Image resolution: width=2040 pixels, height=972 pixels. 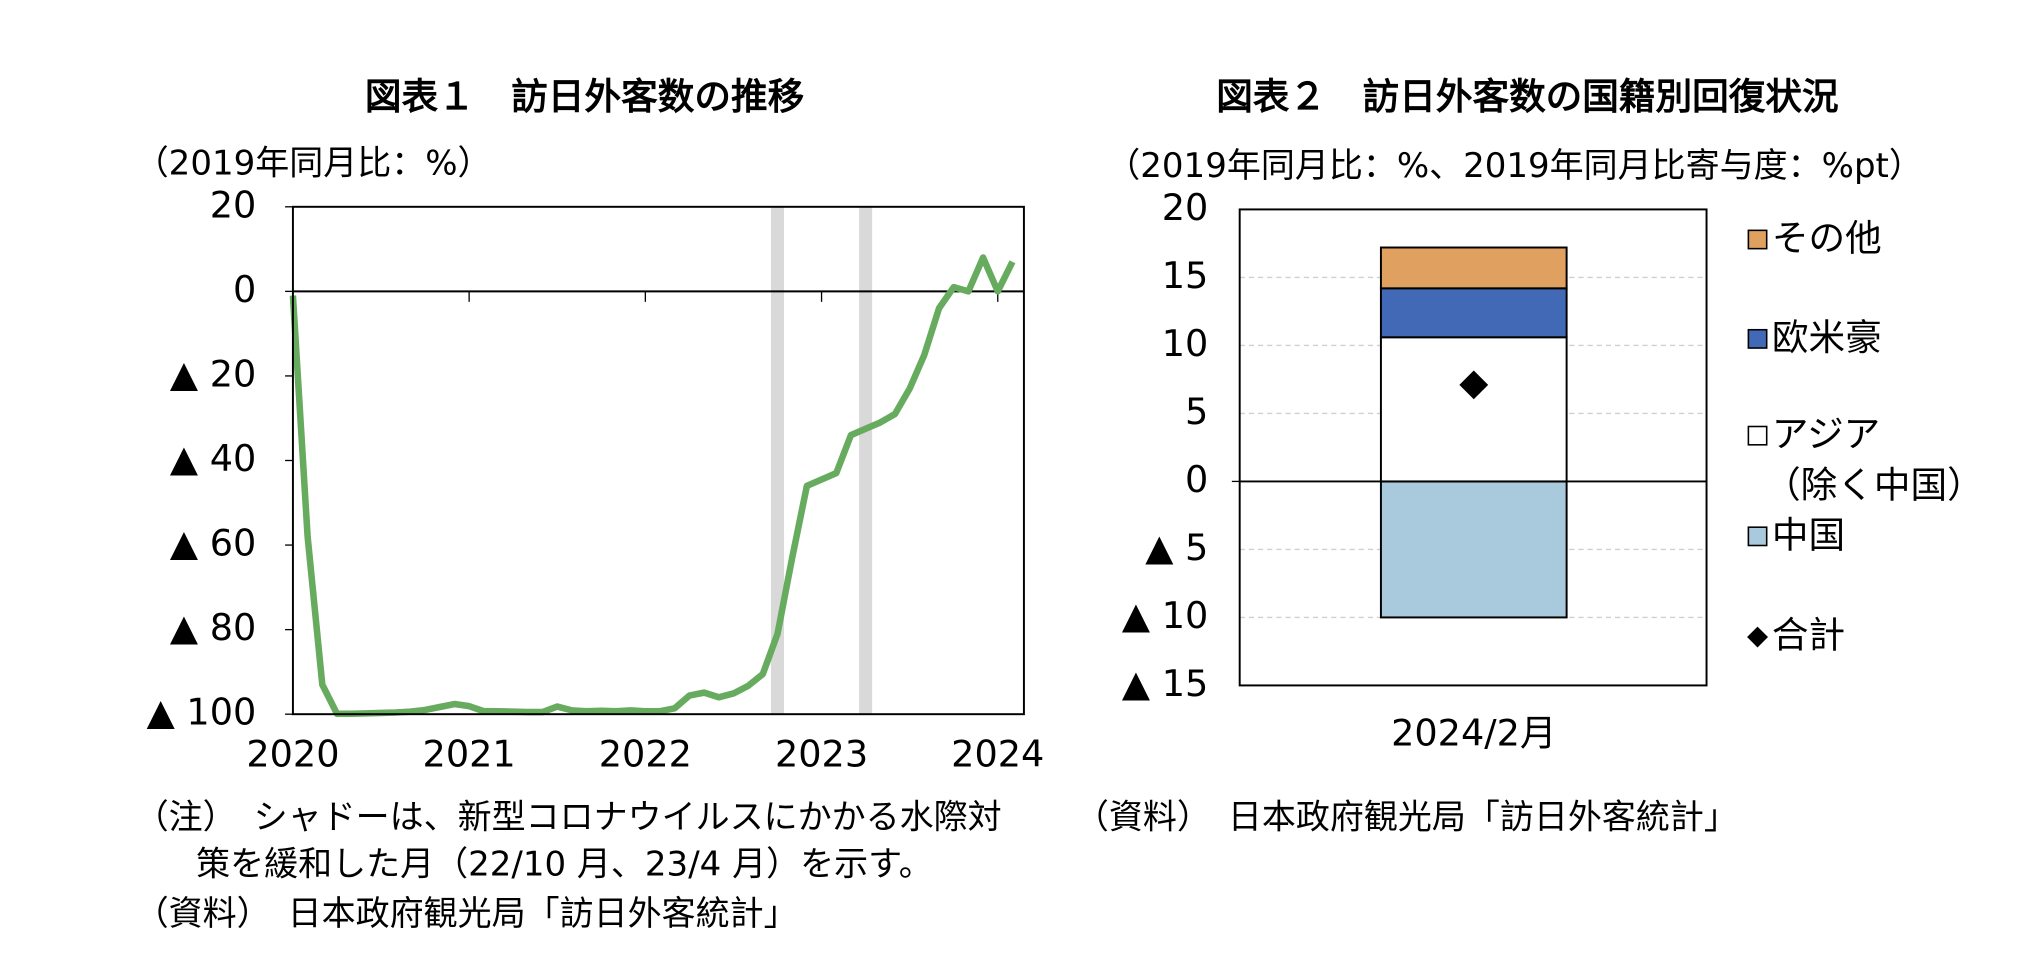 What do you see at coordinates (213, 543) in the screenshot?
I see `y-tick-label: ▲ 60` at bounding box center [213, 543].